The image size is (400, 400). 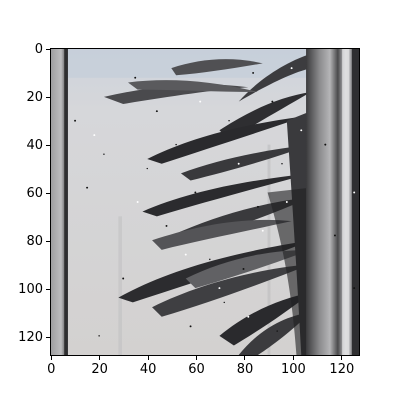 I want to click on x-tick-label: 120, so click(x=342, y=369).